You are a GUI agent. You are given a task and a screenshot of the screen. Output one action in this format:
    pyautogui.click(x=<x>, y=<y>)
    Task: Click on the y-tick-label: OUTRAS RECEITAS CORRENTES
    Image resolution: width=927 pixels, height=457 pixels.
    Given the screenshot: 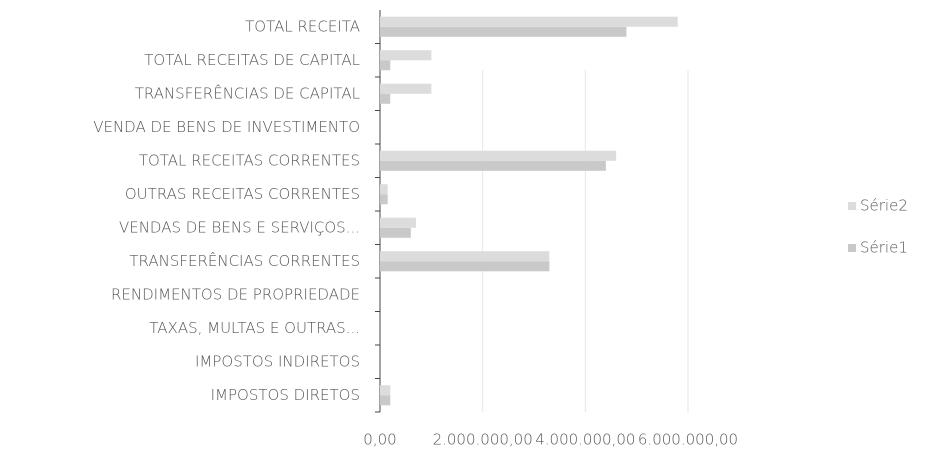 What is the action you would take?
    pyautogui.click(x=242, y=194)
    